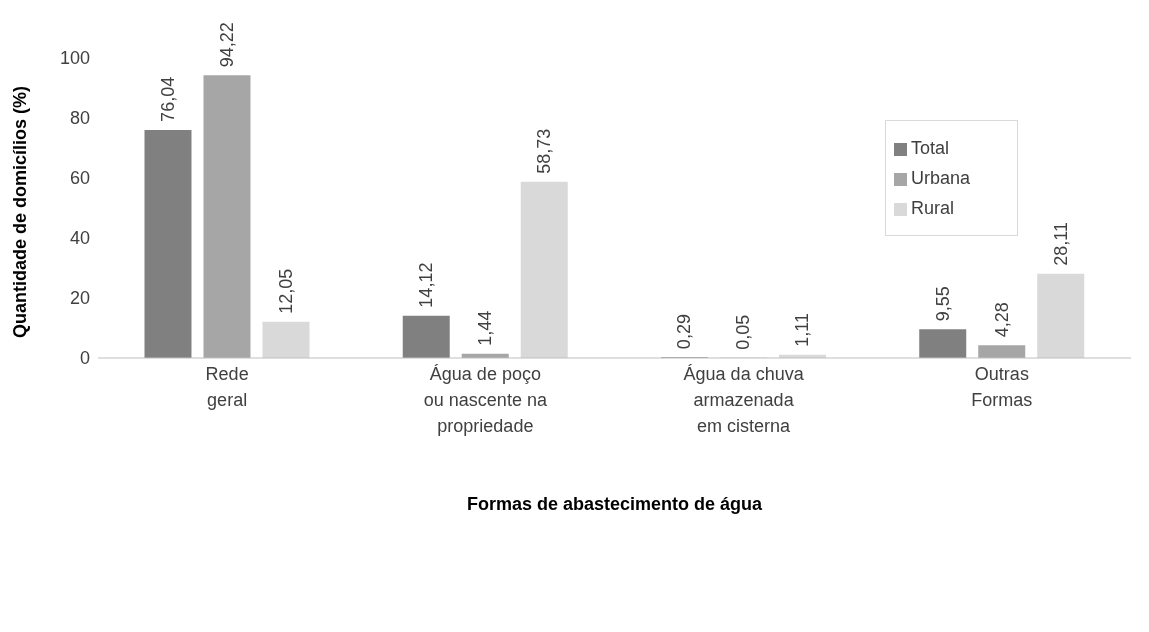 This screenshot has height=632, width=1149. Describe the element at coordinates (485, 400) in the screenshot. I see `x-tick-label: Água de poço ou nascente na propriedade` at that location.